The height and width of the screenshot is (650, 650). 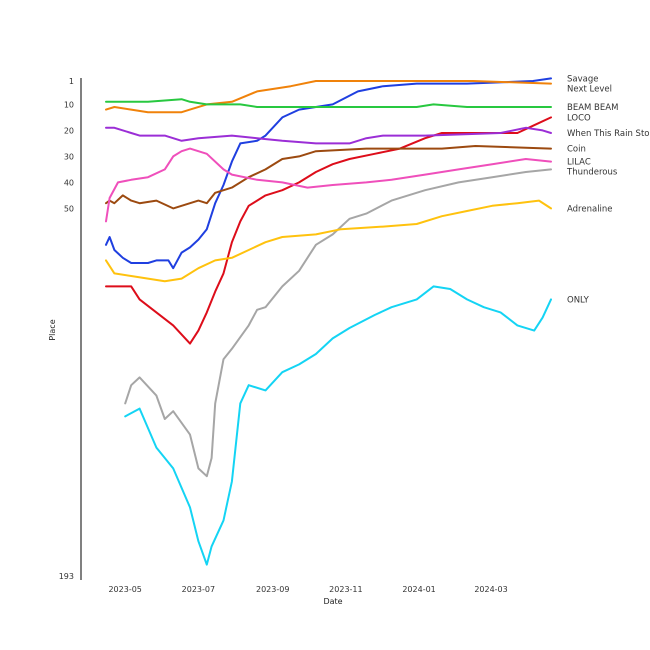 What do you see at coordinates (66, 576) in the screenshot?
I see `y-tick-label: 193` at bounding box center [66, 576].